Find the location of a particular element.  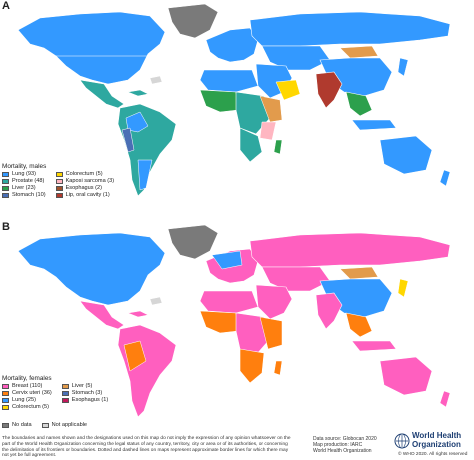

region-russia is located at coordinates (350, 29).